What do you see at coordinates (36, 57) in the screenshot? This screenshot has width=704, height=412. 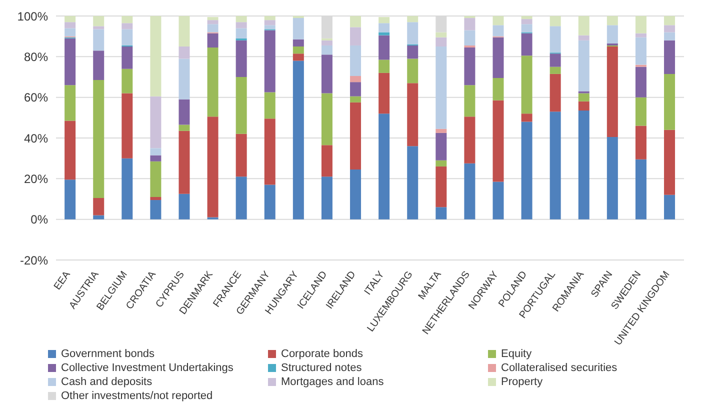 I see `y-tick-label: 80%` at bounding box center [36, 57].